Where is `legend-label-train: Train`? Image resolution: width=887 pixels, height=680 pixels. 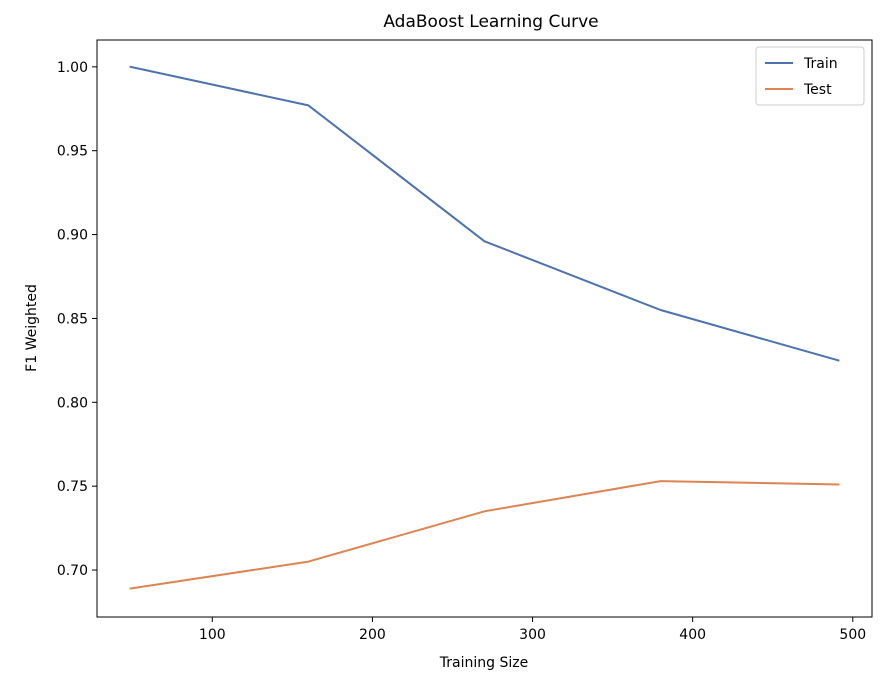
legend-label-train: Train is located at coordinates (820, 64).